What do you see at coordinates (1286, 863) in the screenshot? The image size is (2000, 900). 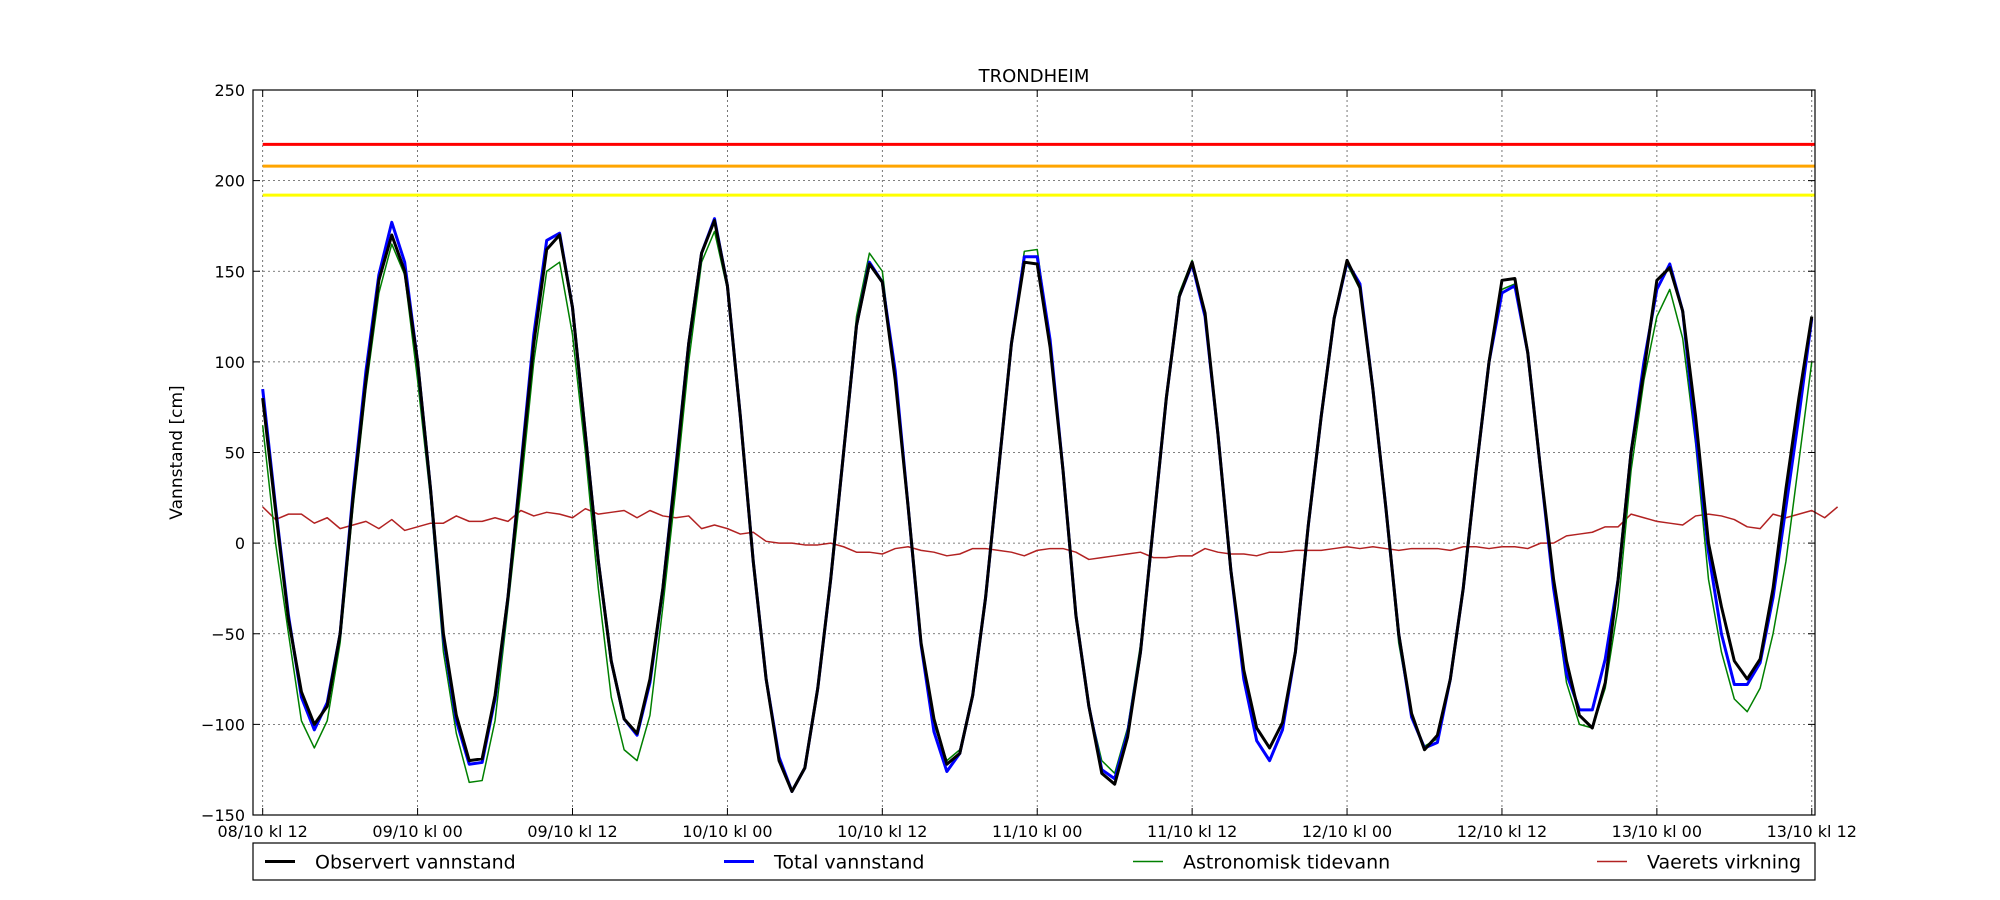 I see `legend-label: Astronomisk tidevann` at bounding box center [1286, 863].